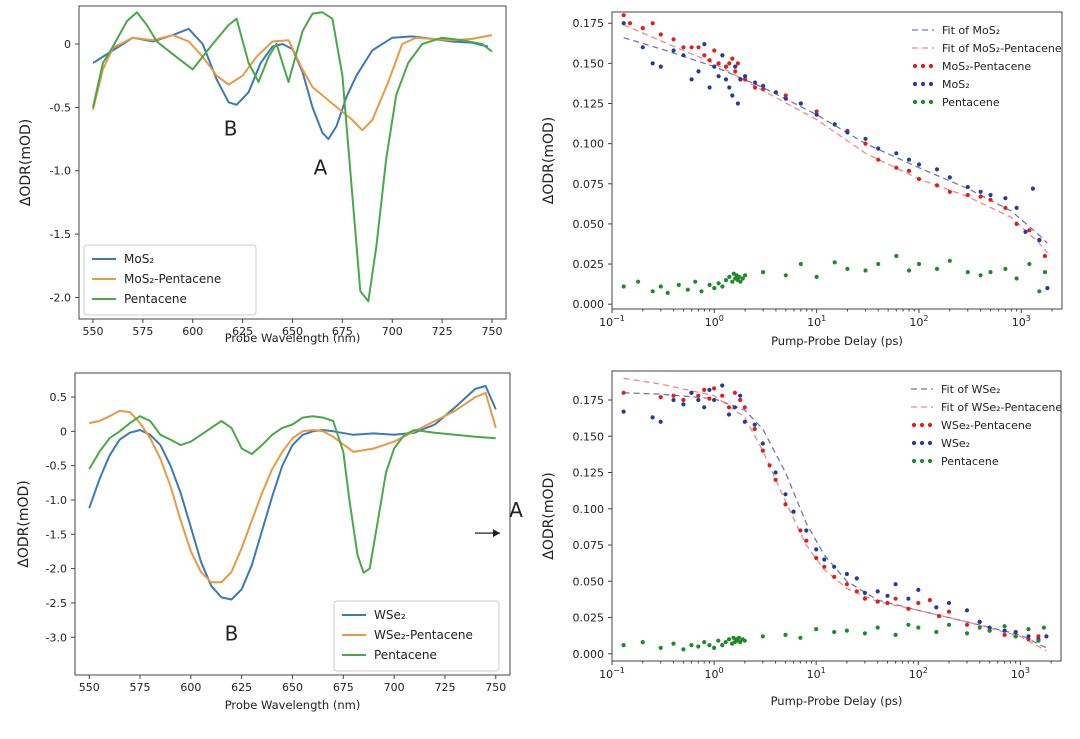 Image resolution: width=1080 pixels, height=739 pixels. Describe the element at coordinates (1021, 321) in the screenshot. I see `x-tick-label: 10³` at that location.